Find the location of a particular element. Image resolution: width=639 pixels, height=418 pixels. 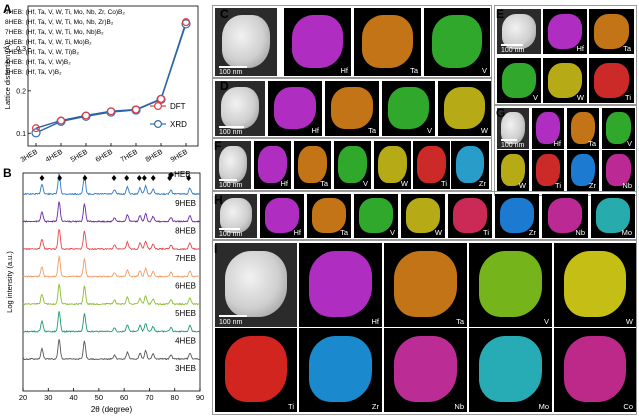

eds-map-mo: Mo is located at coordinates (510, 370).